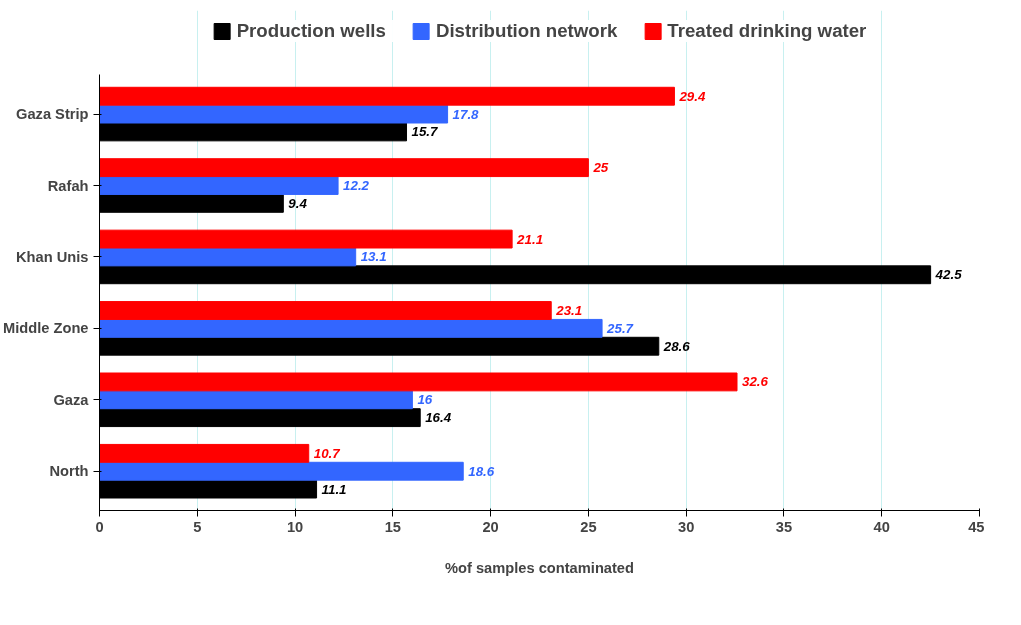 The height and width of the screenshot is (625, 1021). Describe the element at coordinates (197, 526) in the screenshot. I see `x-tick-label: 5` at that location.